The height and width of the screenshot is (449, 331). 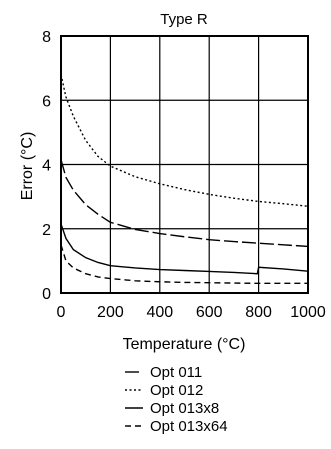 What do you see at coordinates (46, 294) in the screenshot?
I see `y-tick-label: 0` at bounding box center [46, 294].